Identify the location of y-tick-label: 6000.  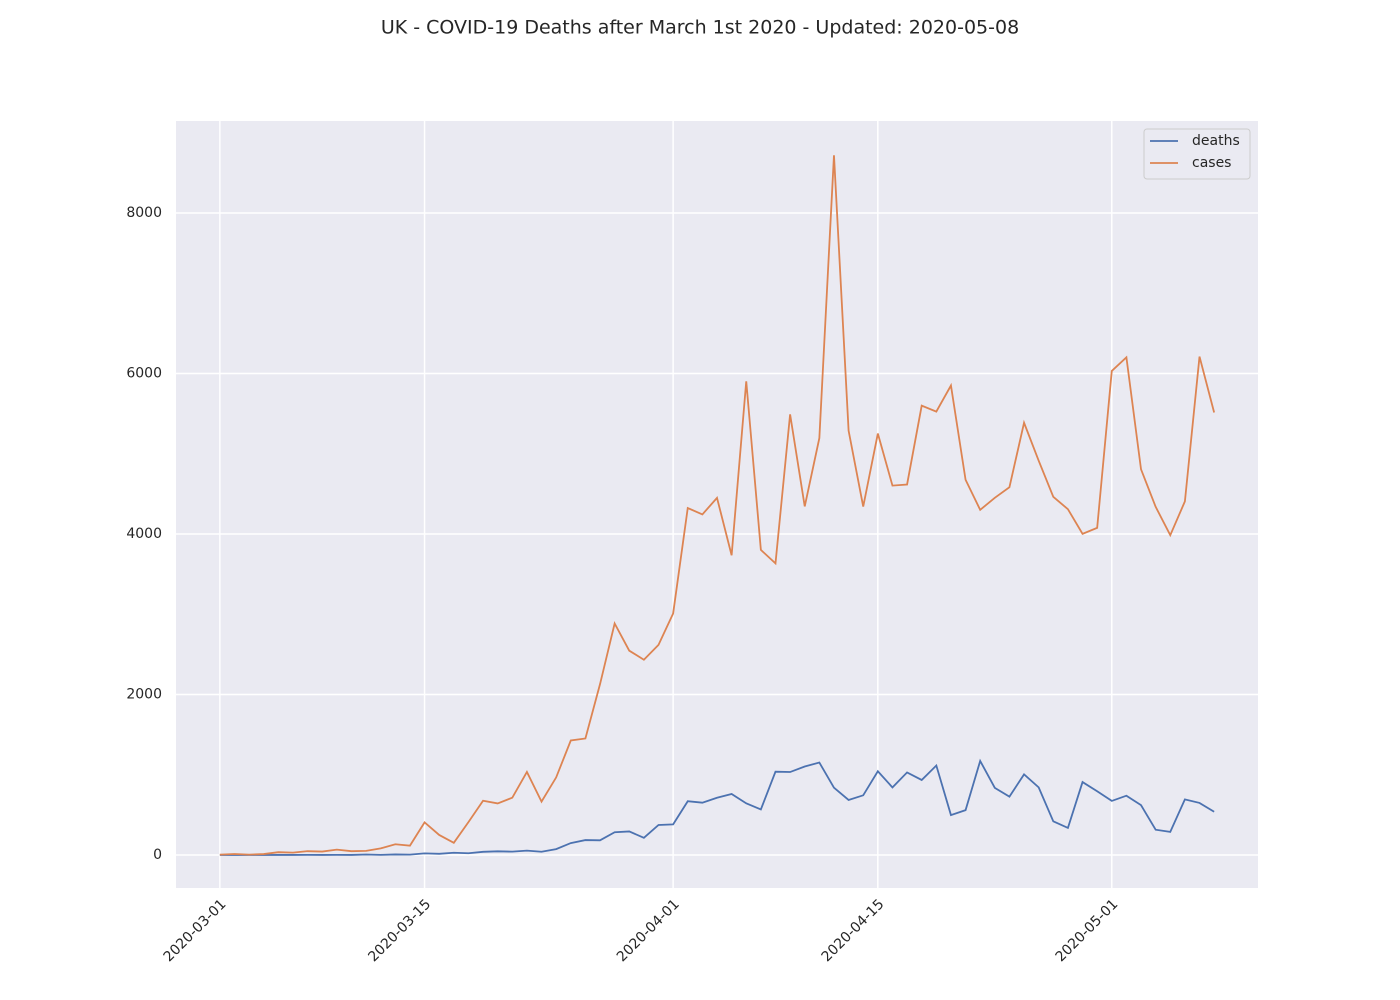
(144, 373).